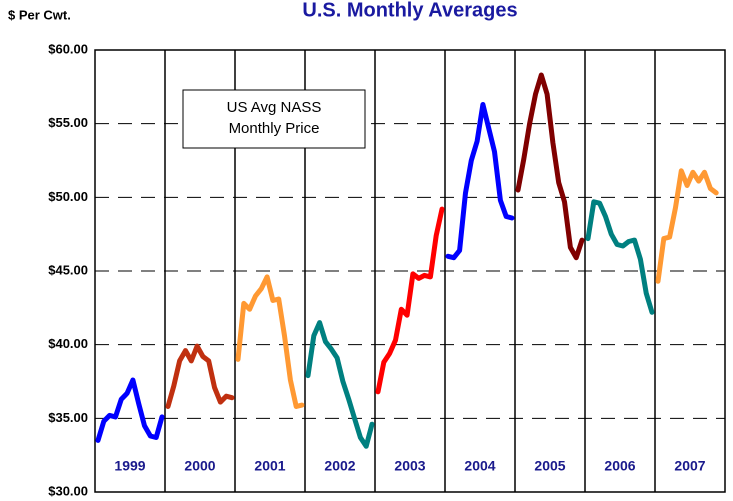  Describe the element at coordinates (549, 466) in the screenshot. I see `year-label: 2005` at that location.